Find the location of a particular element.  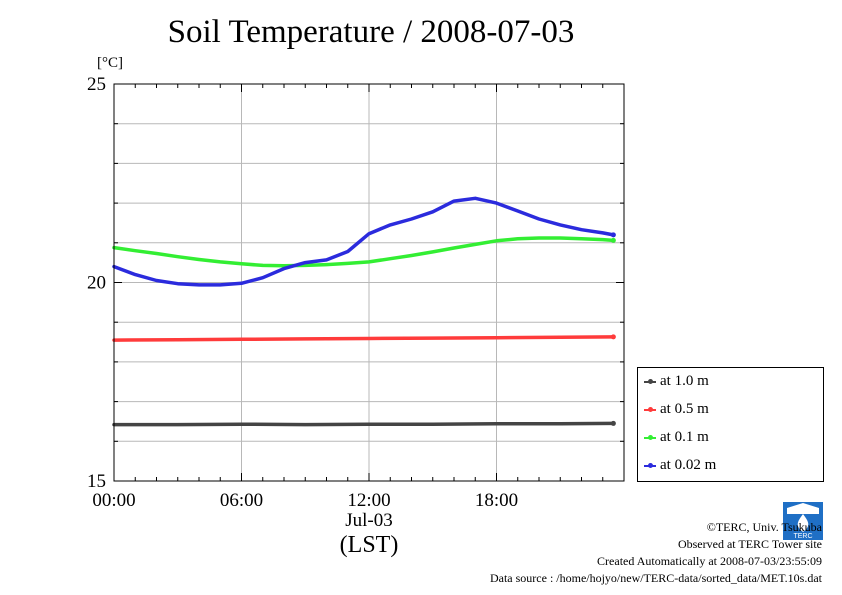

x-axis-label: (LST) is located at coordinates (369, 545).